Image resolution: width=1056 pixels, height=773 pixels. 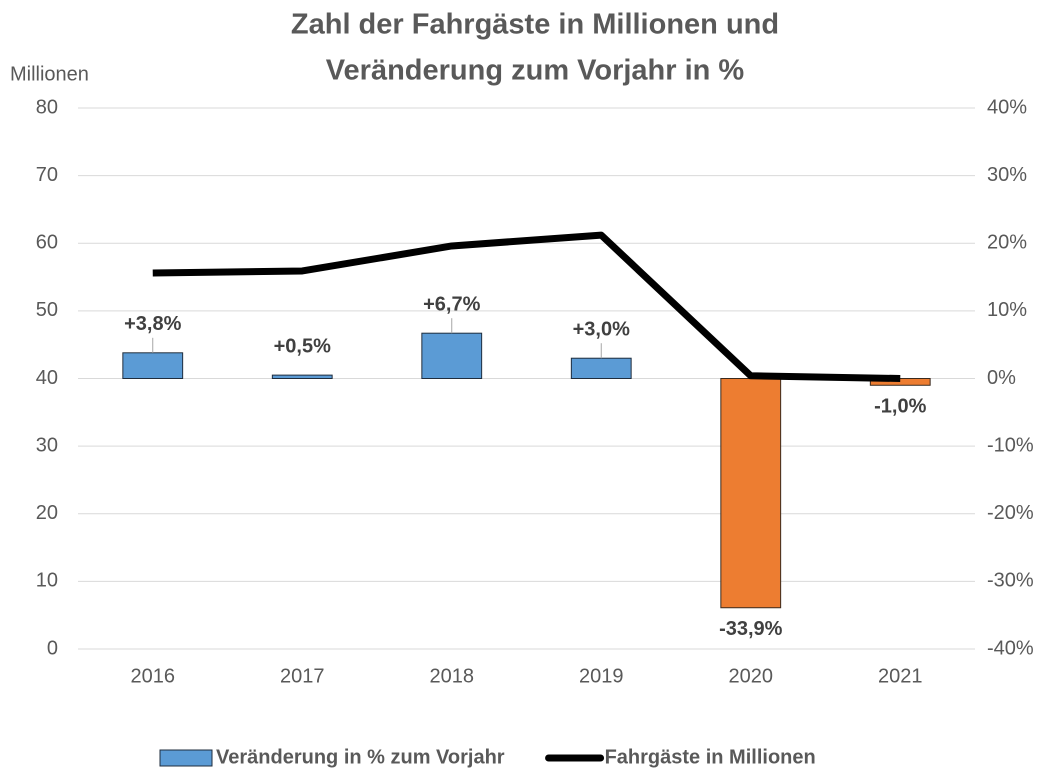 I want to click on y2-tick-label: -30%, so click(x=1010, y=581).